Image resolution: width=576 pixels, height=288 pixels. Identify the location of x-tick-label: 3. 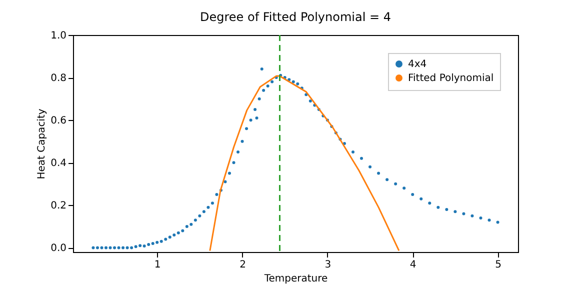
(328, 265).